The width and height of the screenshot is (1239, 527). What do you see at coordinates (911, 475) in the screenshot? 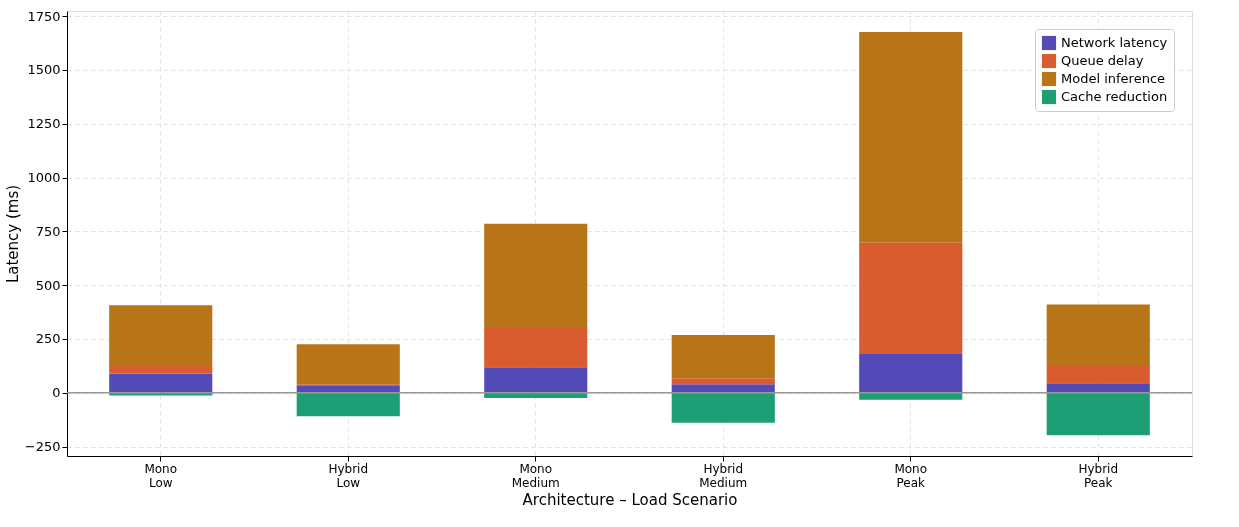
I see `x-tick-label: Mono Peak` at bounding box center [911, 475].